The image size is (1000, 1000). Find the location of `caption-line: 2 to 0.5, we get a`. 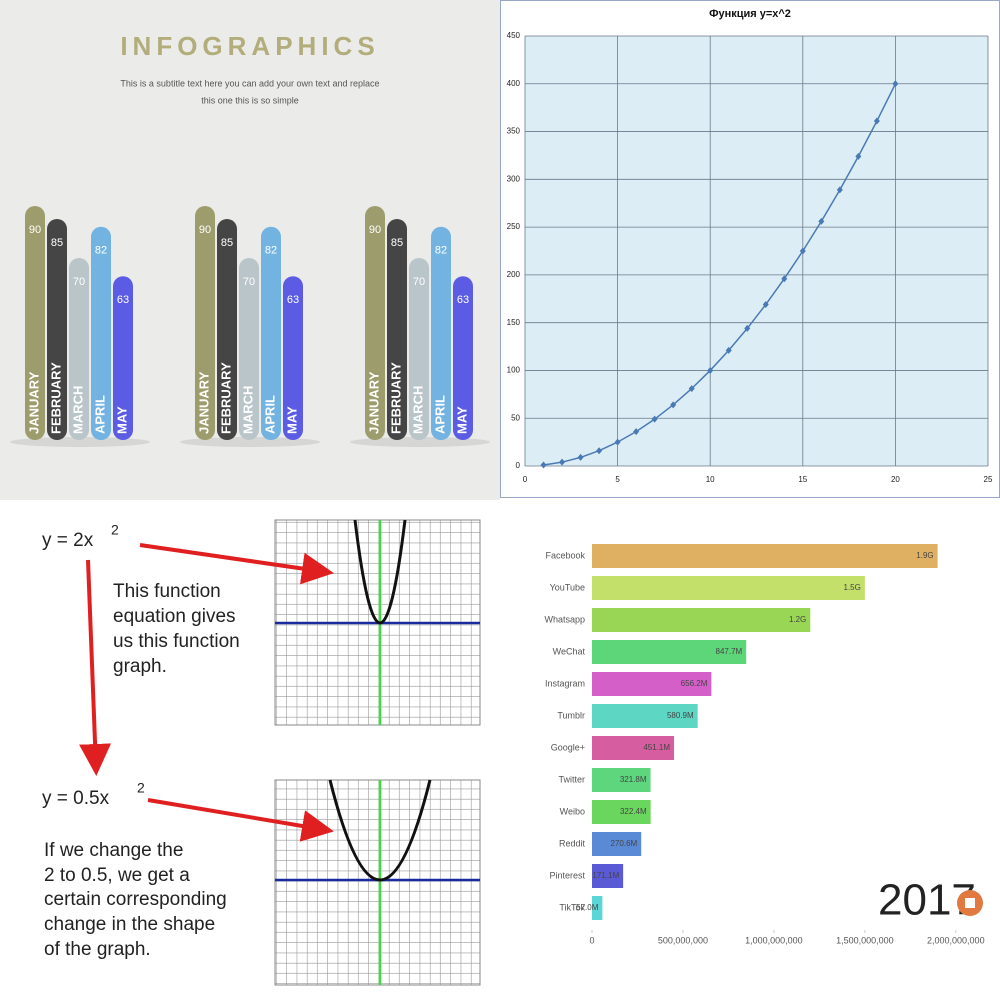

caption-line: 2 to 0.5, we get a is located at coordinates (117, 875).